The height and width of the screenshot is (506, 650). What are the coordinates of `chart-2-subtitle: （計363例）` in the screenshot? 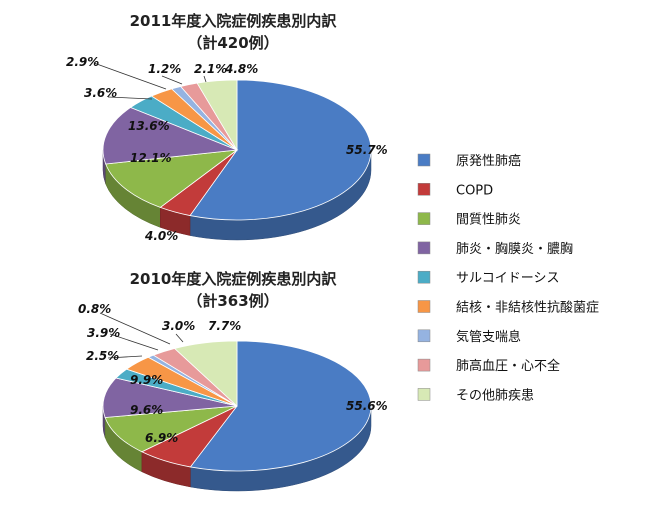 It's located at (232, 301).